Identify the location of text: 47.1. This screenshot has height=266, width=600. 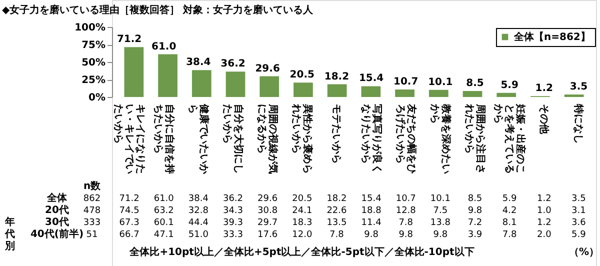
(164, 235).